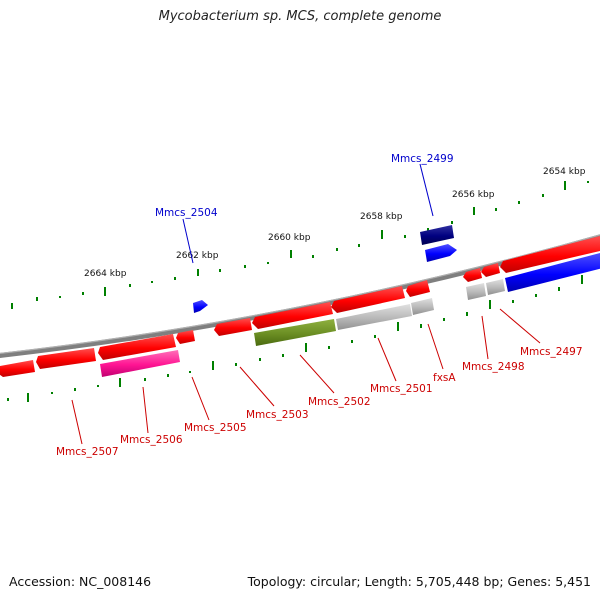  What do you see at coordinates (550, 254) in the screenshot?
I see `gene-mmcs-2497-red-b` at bounding box center [550, 254].